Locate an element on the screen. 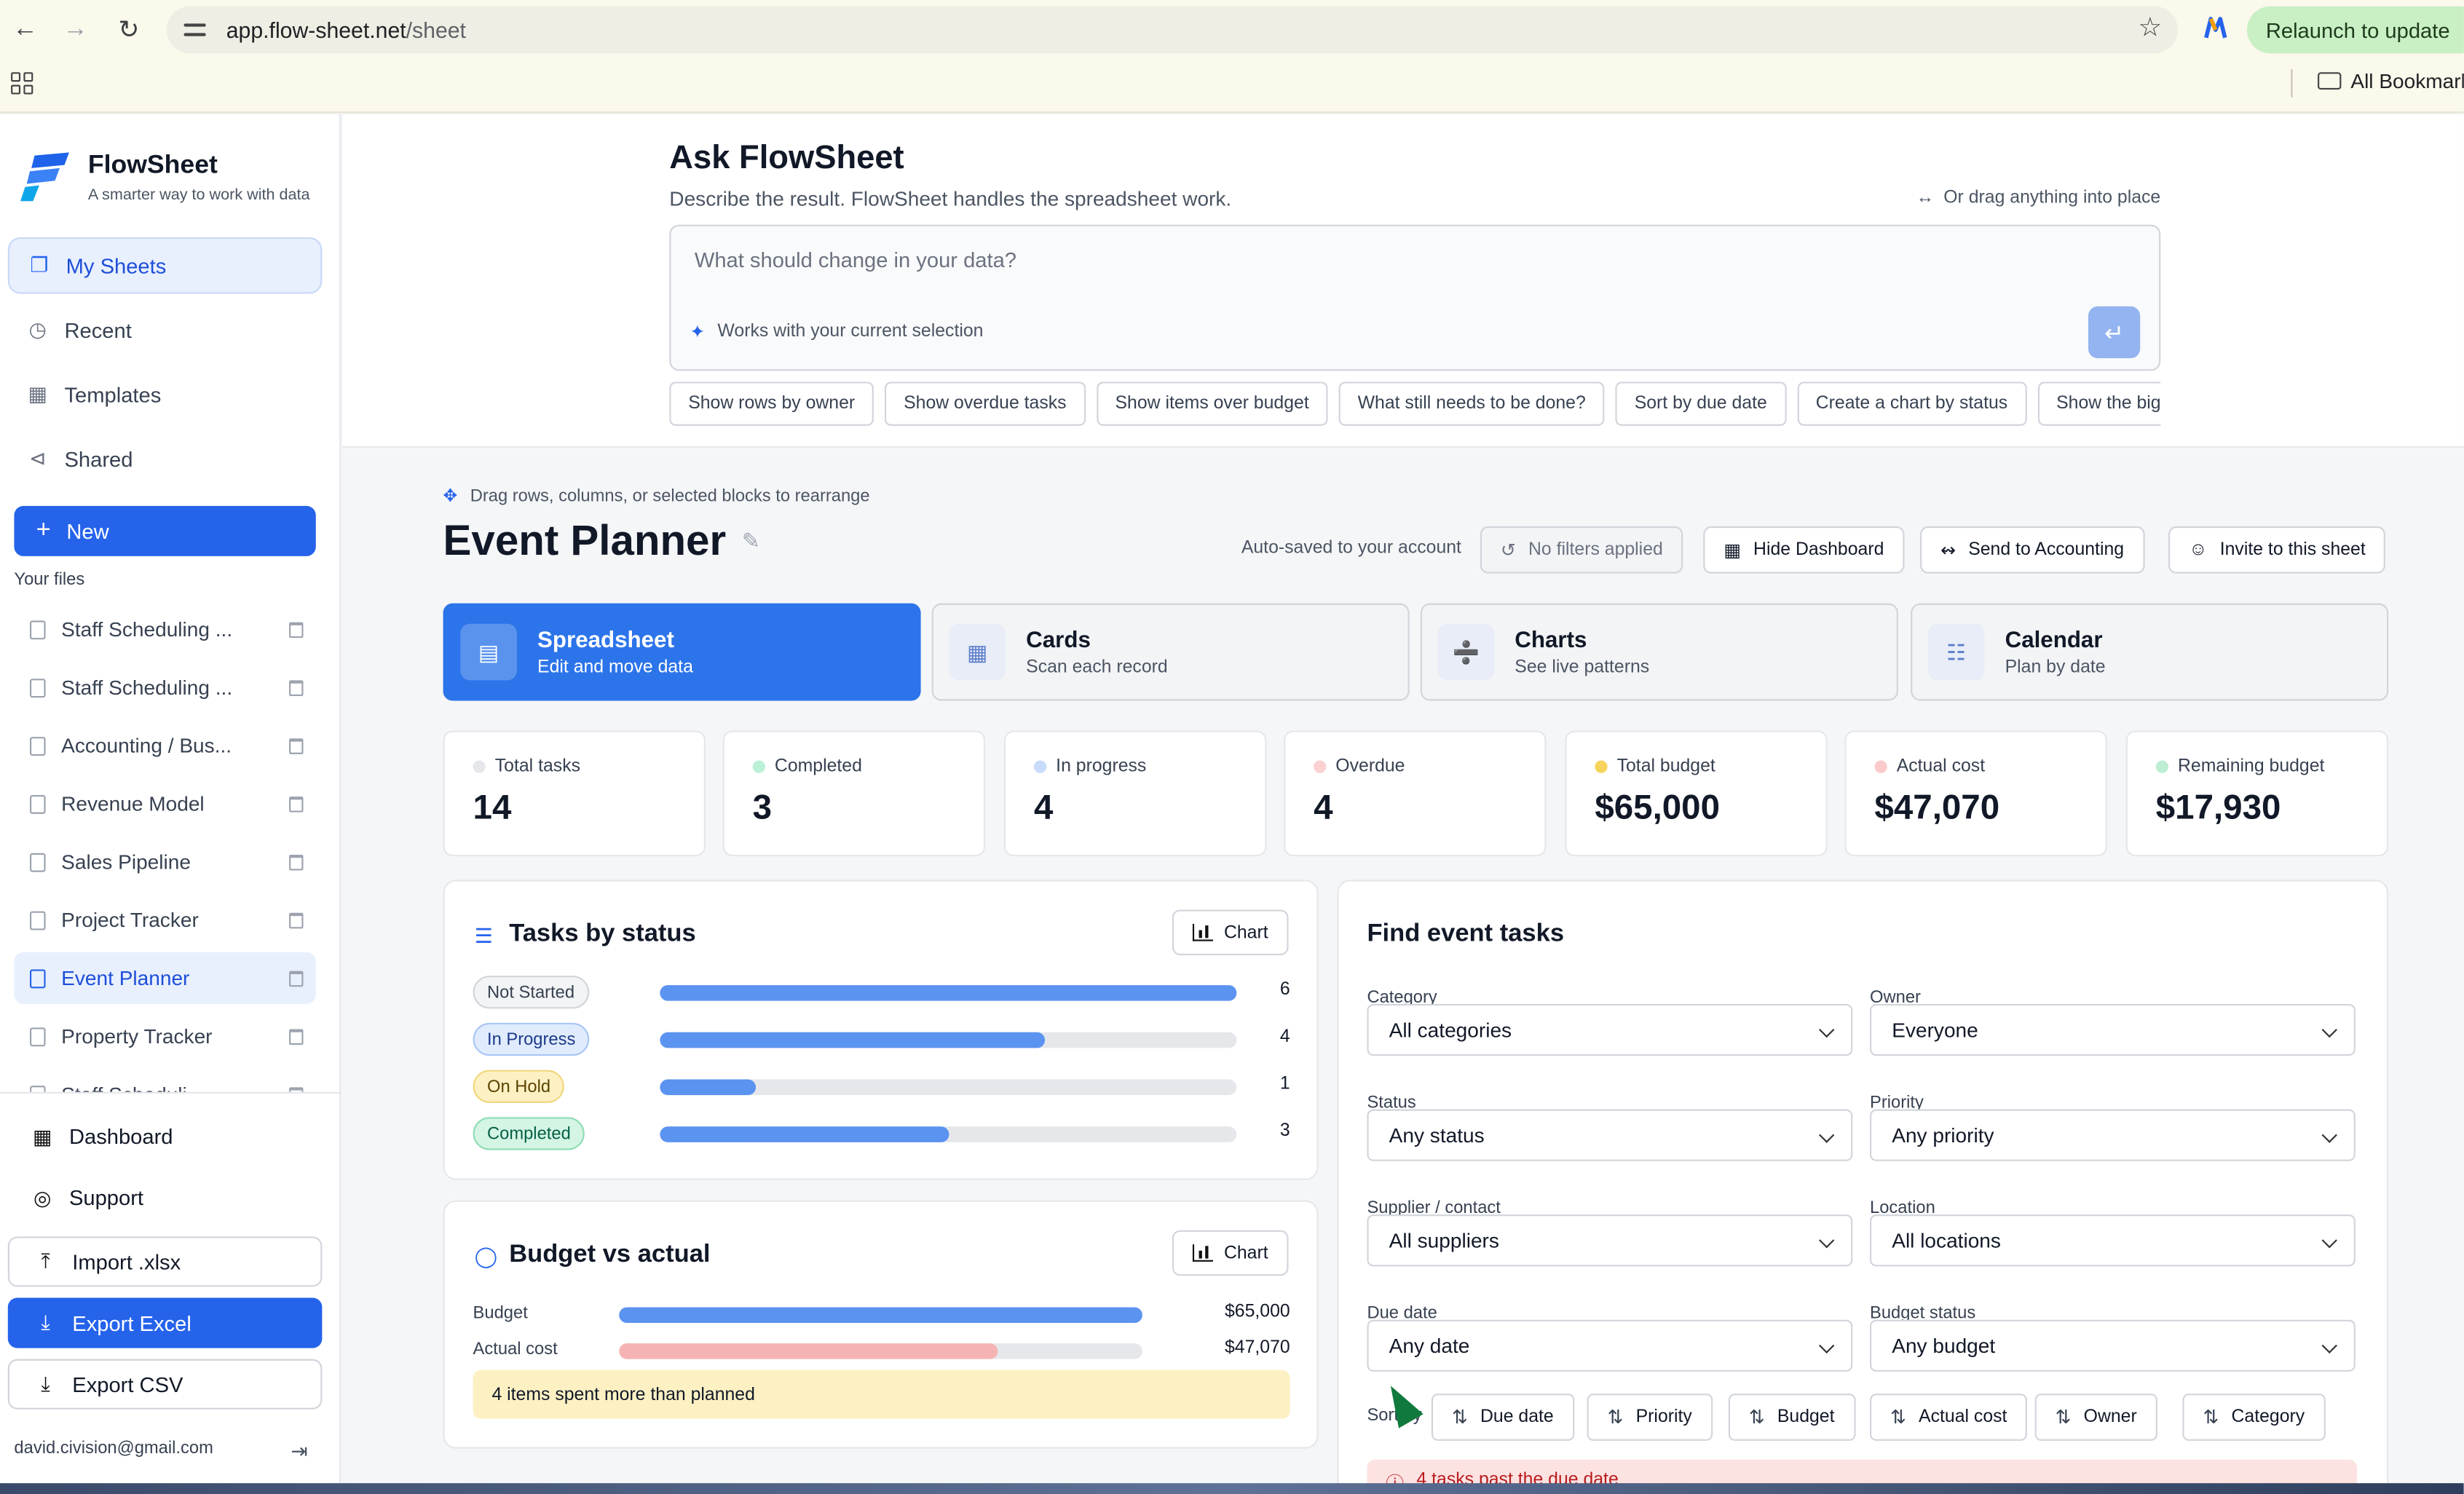 The height and width of the screenshot is (1494, 2464). all-bookmarks: All Bookmarks is located at coordinates (2391, 80).